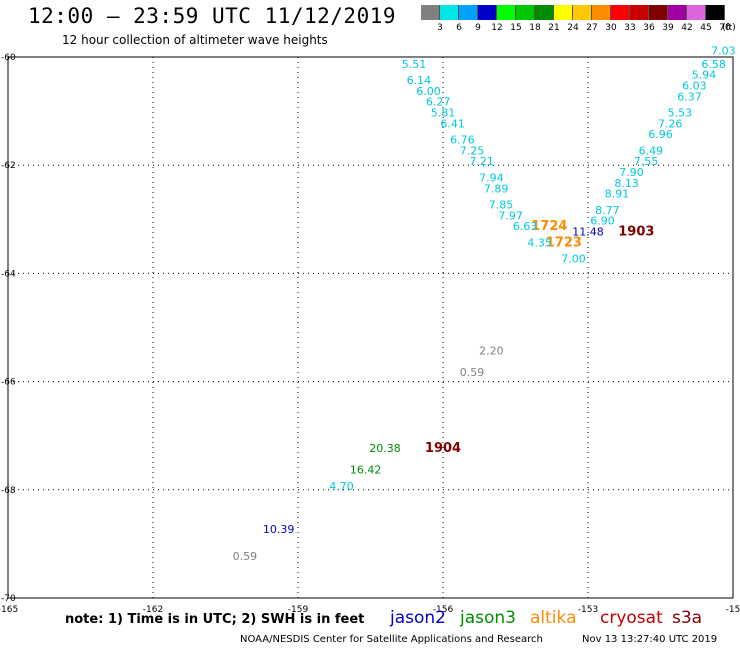  Describe the element at coordinates (481, 161) in the screenshot. I see `s3a-data-label: 7.21` at that location.